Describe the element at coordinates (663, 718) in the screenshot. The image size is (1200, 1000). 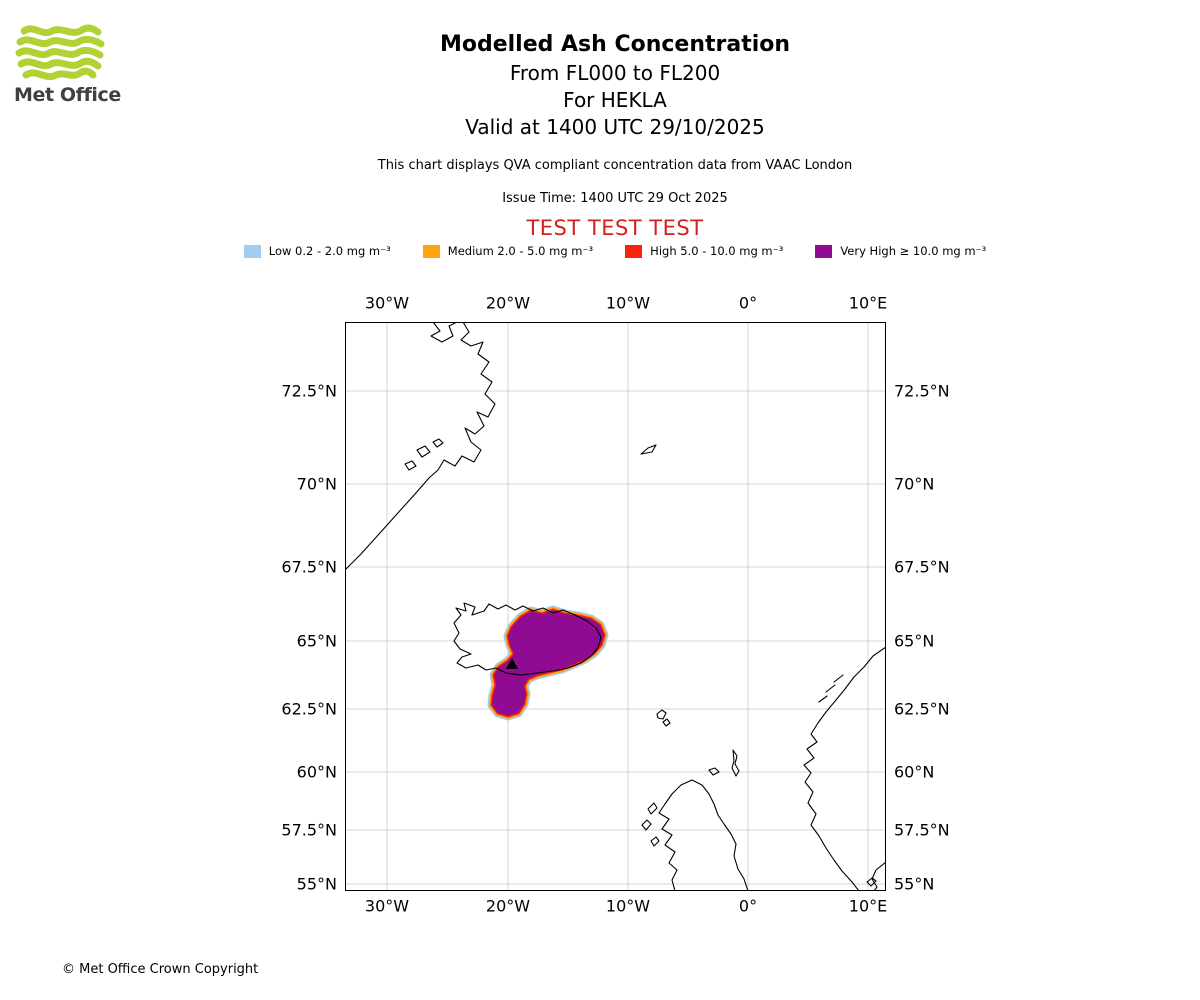
I see `faroe-islands-coastline` at that location.